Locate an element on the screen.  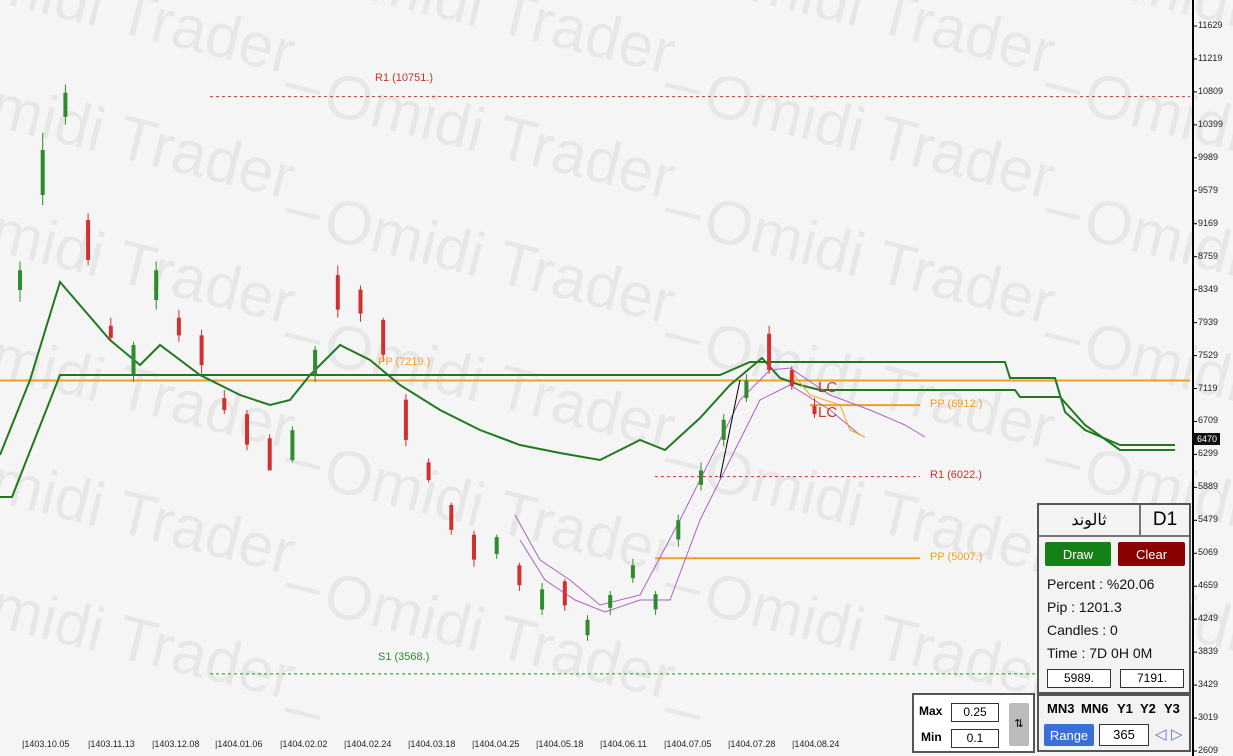
y-tick-label: 5889 is located at coordinates (1208, 486).